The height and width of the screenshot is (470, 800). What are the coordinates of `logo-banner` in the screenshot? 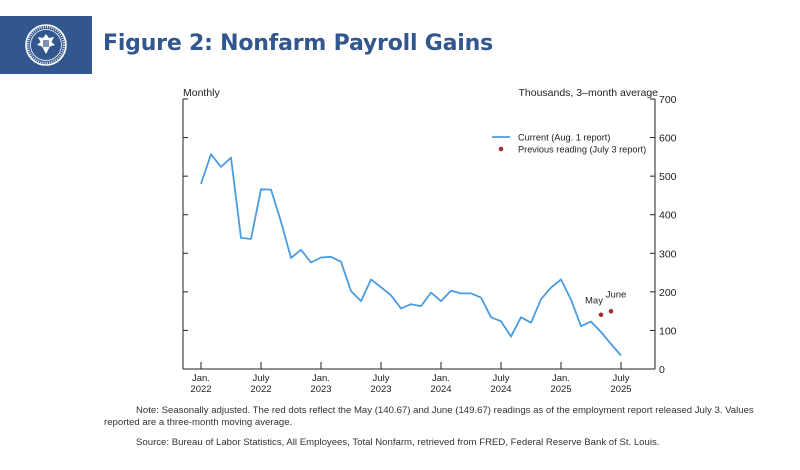 It's located at (46, 45).